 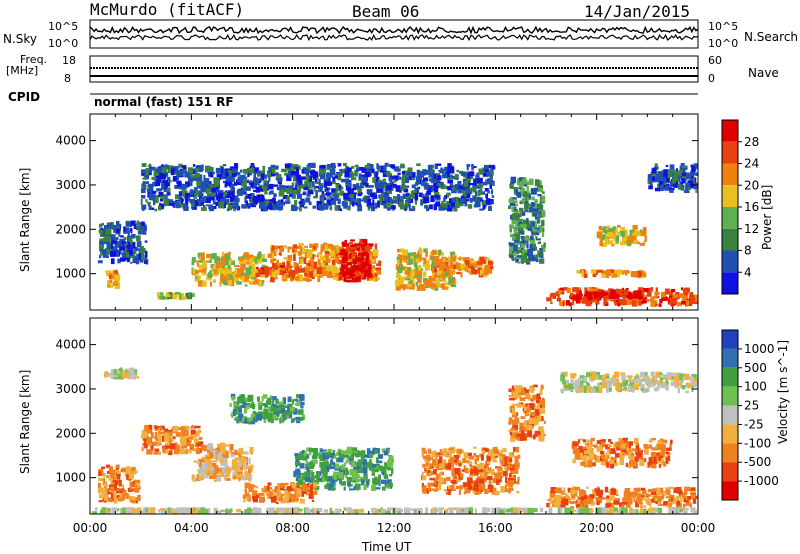 I want to click on velocity-ytick-label: 3000, so click(x=70, y=389).